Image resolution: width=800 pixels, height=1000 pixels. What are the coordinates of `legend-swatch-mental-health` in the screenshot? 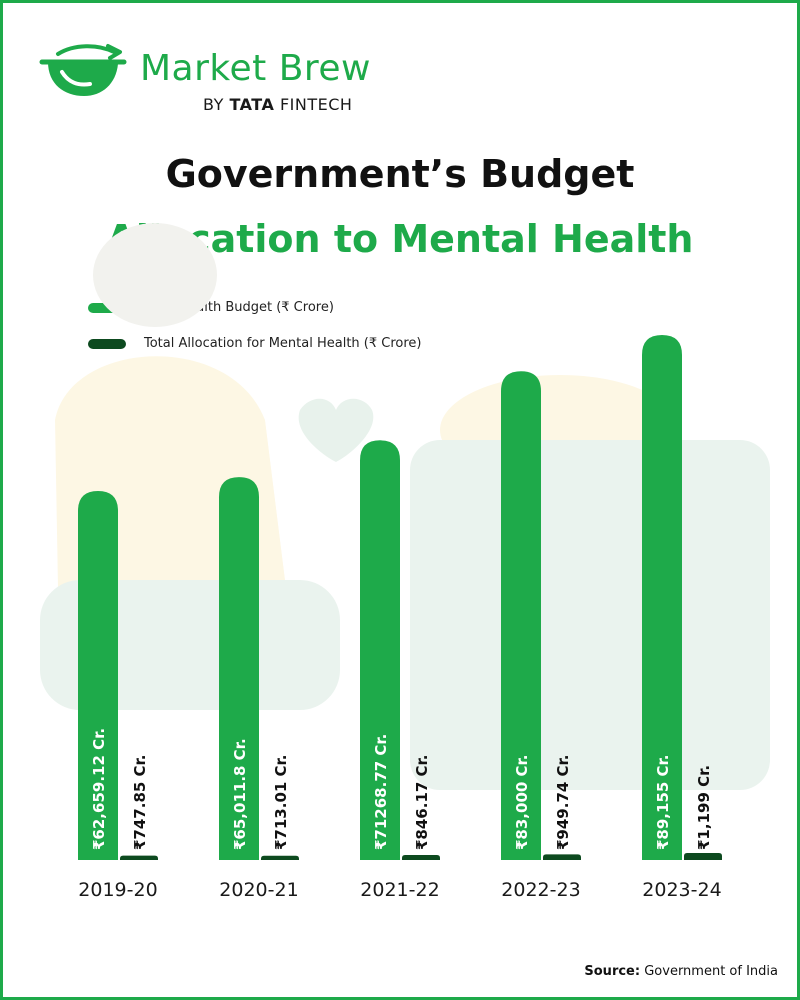 It's located at (107, 343).